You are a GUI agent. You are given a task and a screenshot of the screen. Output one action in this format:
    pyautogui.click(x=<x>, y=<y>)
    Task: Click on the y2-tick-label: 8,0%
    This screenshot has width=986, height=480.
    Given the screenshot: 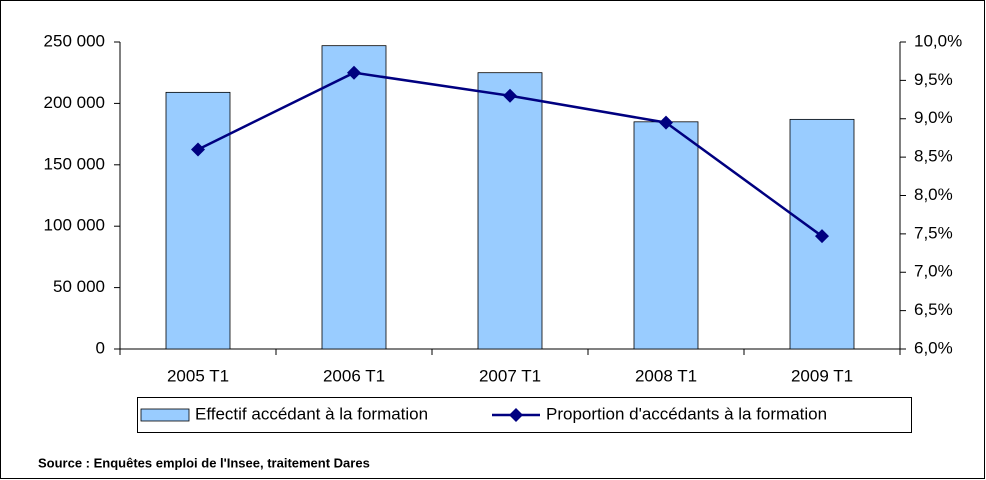 What is the action you would take?
    pyautogui.click(x=933, y=194)
    